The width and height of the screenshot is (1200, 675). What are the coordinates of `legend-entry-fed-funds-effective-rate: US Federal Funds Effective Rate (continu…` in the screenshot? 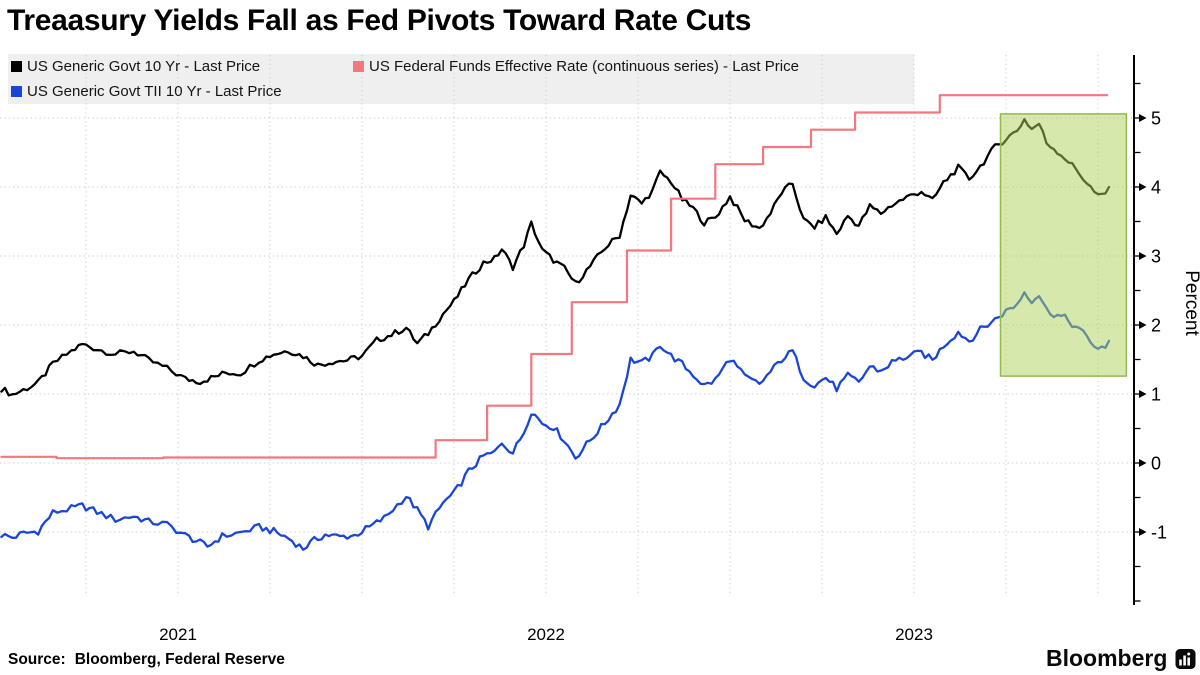 It's located at (576, 66).